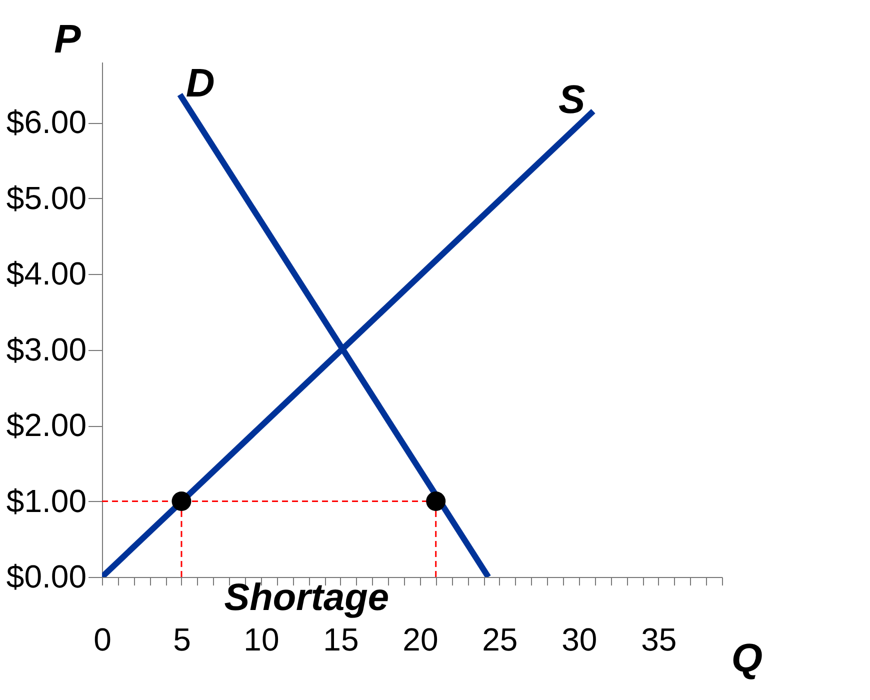 Image resolution: width=870 pixels, height=700 pixels. What do you see at coordinates (200, 84) in the screenshot?
I see `series-label: D` at bounding box center [200, 84].